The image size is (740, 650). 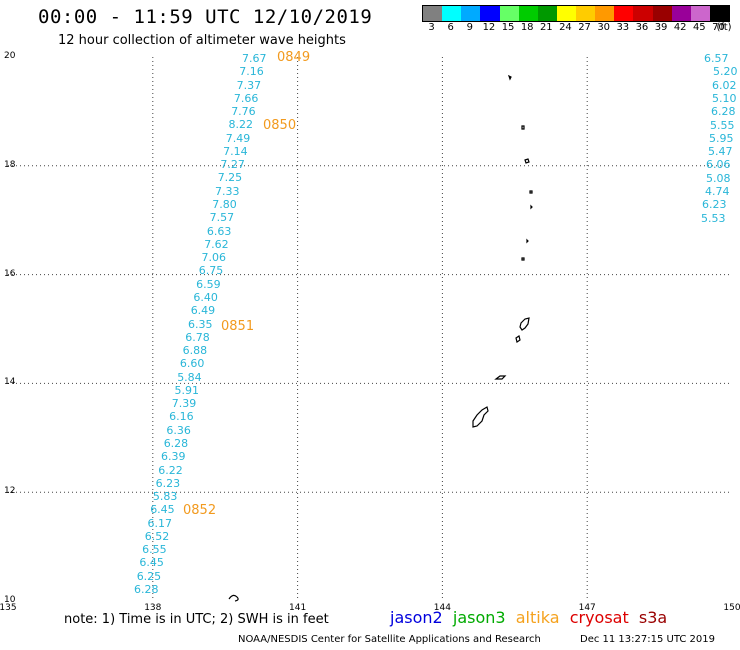 I want to click on swh-value: 7.39, so click(x=184, y=404).